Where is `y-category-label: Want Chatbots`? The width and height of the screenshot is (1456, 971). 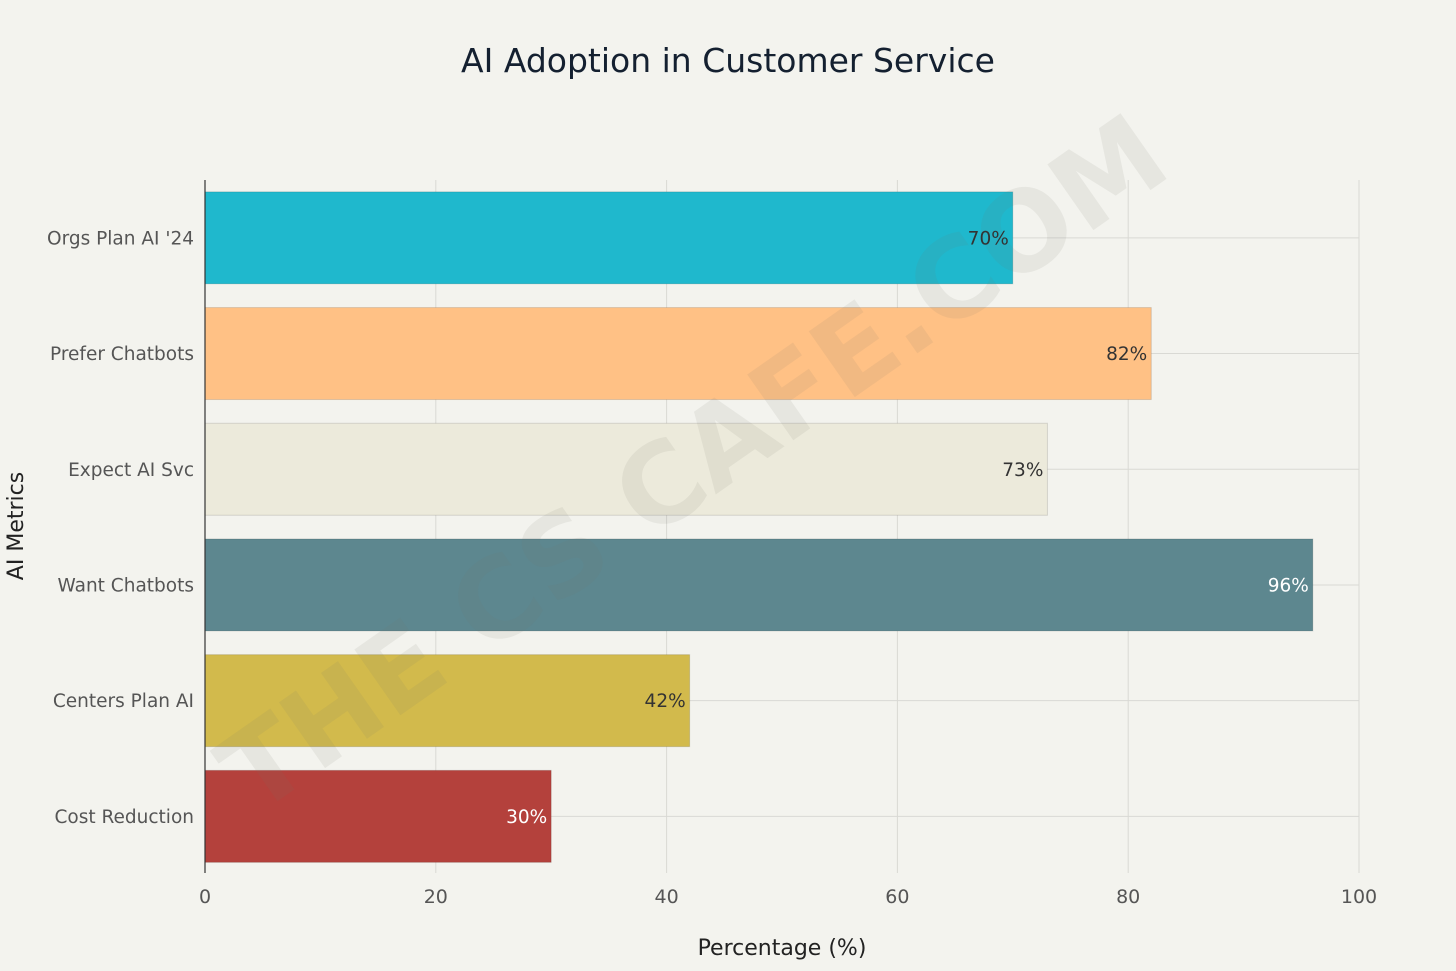
y-category-label: Want Chatbots is located at coordinates (126, 585).